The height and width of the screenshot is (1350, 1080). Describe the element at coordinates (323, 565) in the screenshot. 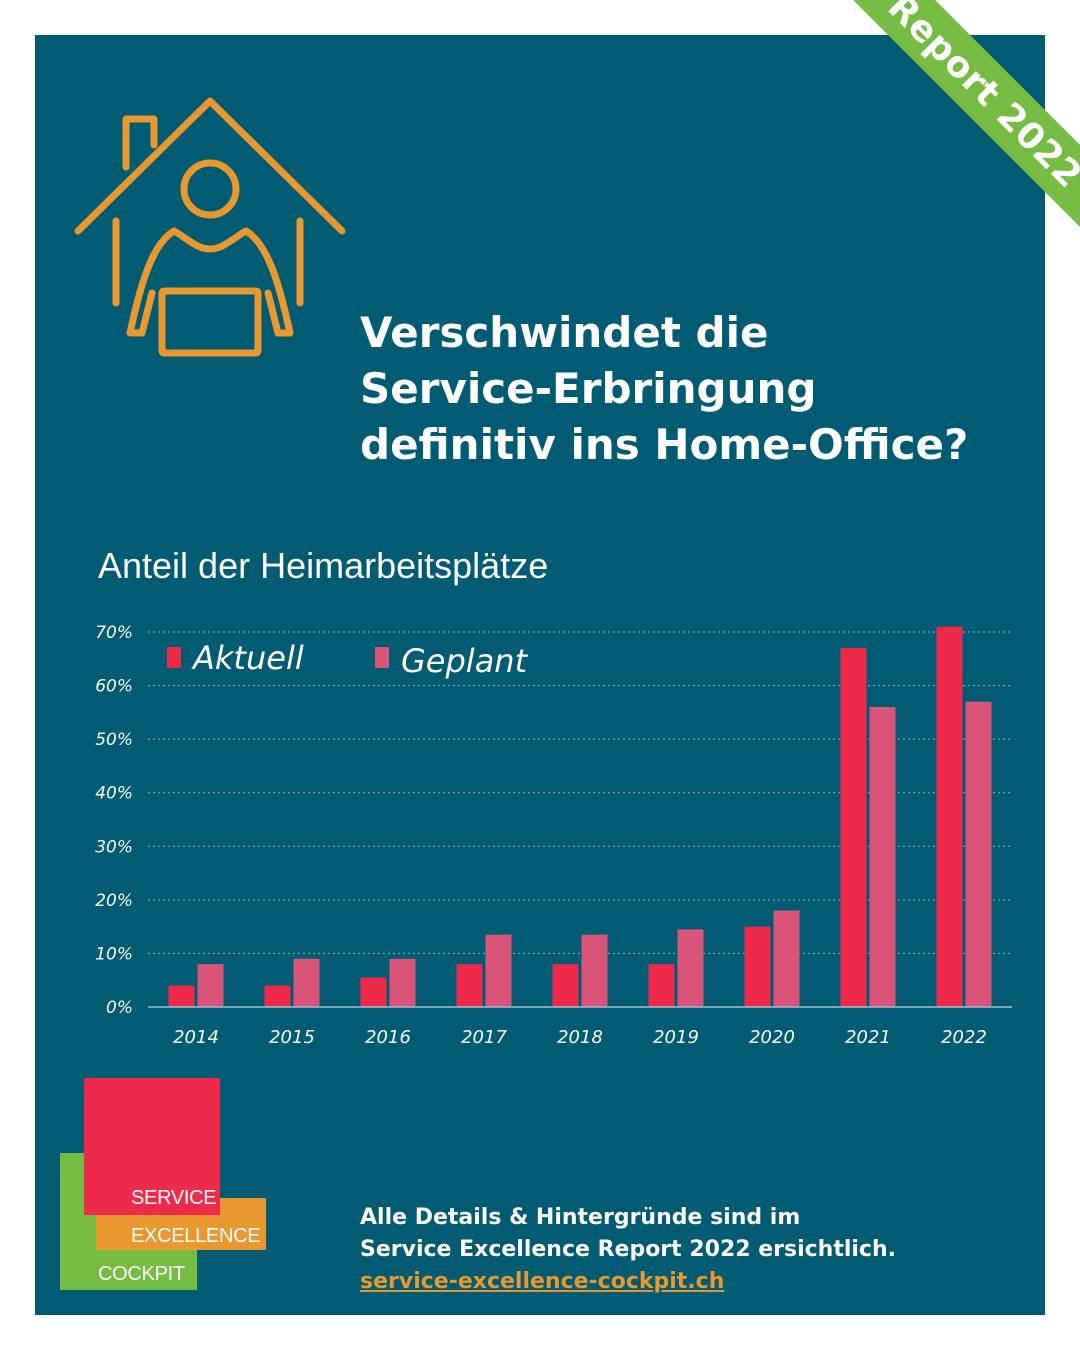

I see `chart-title: Anteil der Heimarbeitsplätze` at that location.